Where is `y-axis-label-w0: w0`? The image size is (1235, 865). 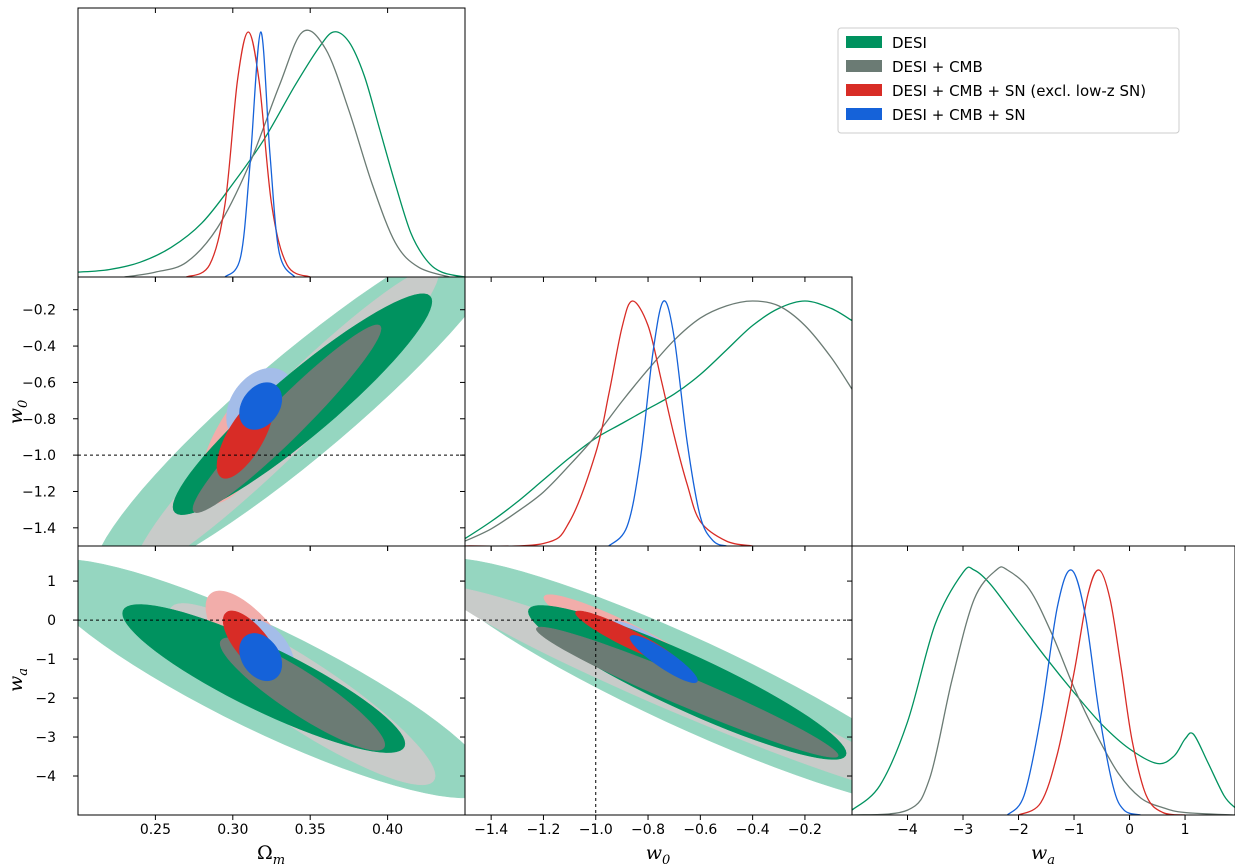
y-axis-label-w0: w0 is located at coordinates (18, 412).